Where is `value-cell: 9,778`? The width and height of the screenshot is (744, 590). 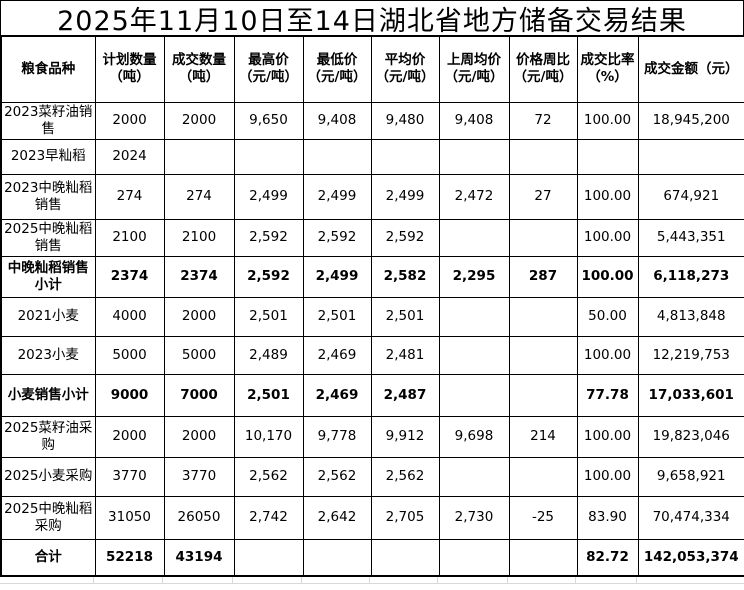 value-cell: 9,778 is located at coordinates (337, 436).